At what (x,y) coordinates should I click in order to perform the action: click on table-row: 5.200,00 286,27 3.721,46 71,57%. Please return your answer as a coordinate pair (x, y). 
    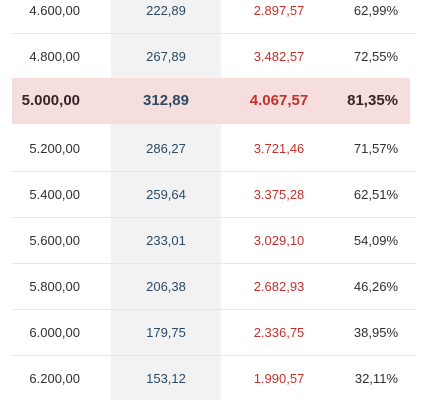
    Looking at the image, I should click on (214, 149).